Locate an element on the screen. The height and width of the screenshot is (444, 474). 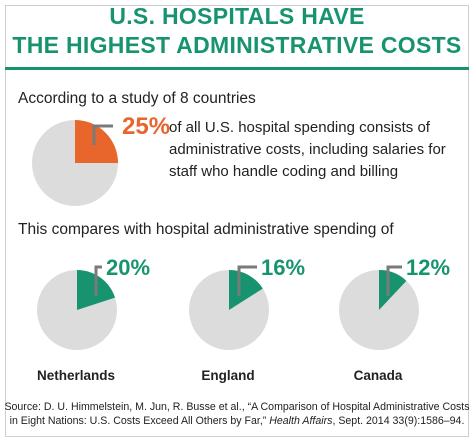
canada-leader-line is located at coordinates (394, 280).